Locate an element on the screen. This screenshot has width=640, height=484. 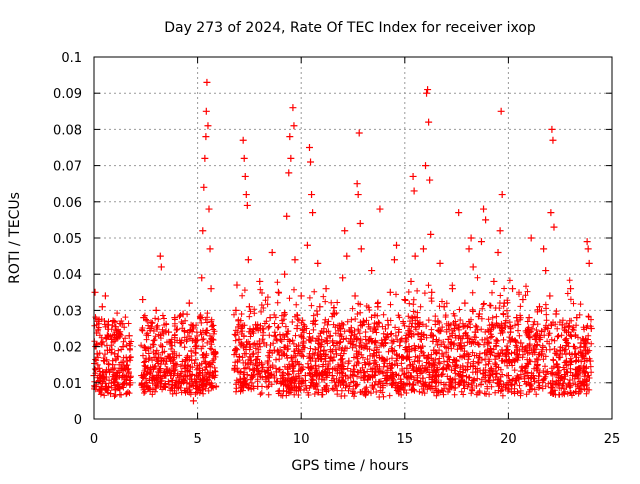
x-tick-label: 5 is located at coordinates (197, 439).